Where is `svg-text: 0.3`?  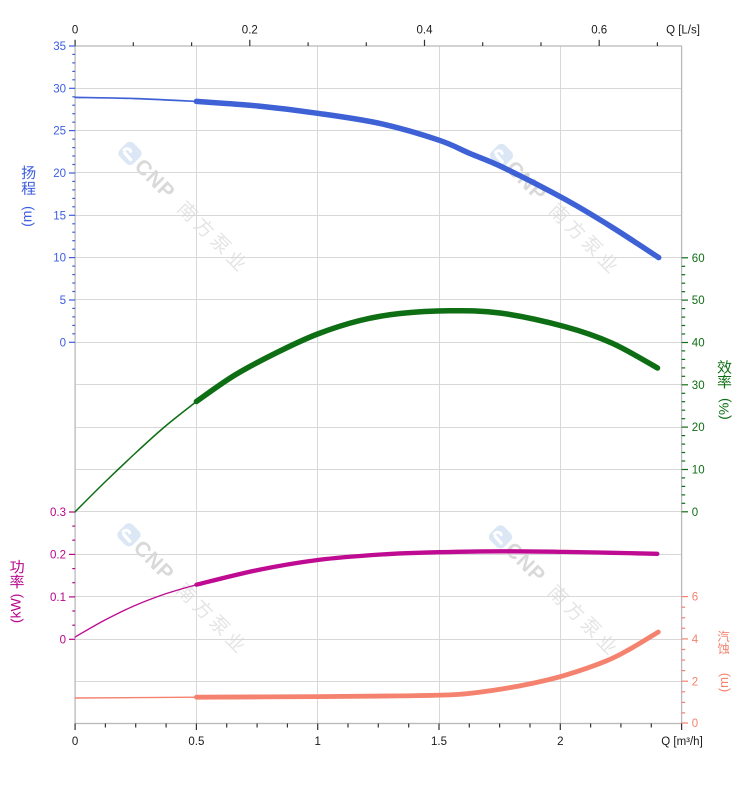
svg-text: 0.3 is located at coordinates (58, 513).